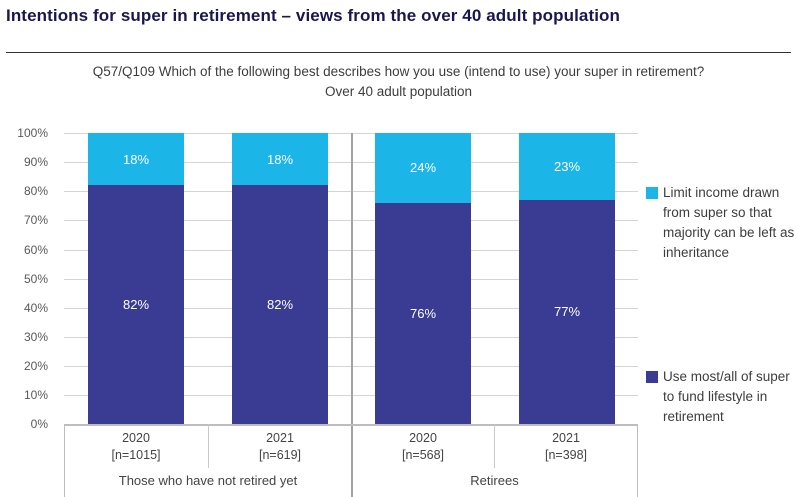 This screenshot has height=497, width=797. I want to click on segment-value-label: 76%, so click(423, 313).